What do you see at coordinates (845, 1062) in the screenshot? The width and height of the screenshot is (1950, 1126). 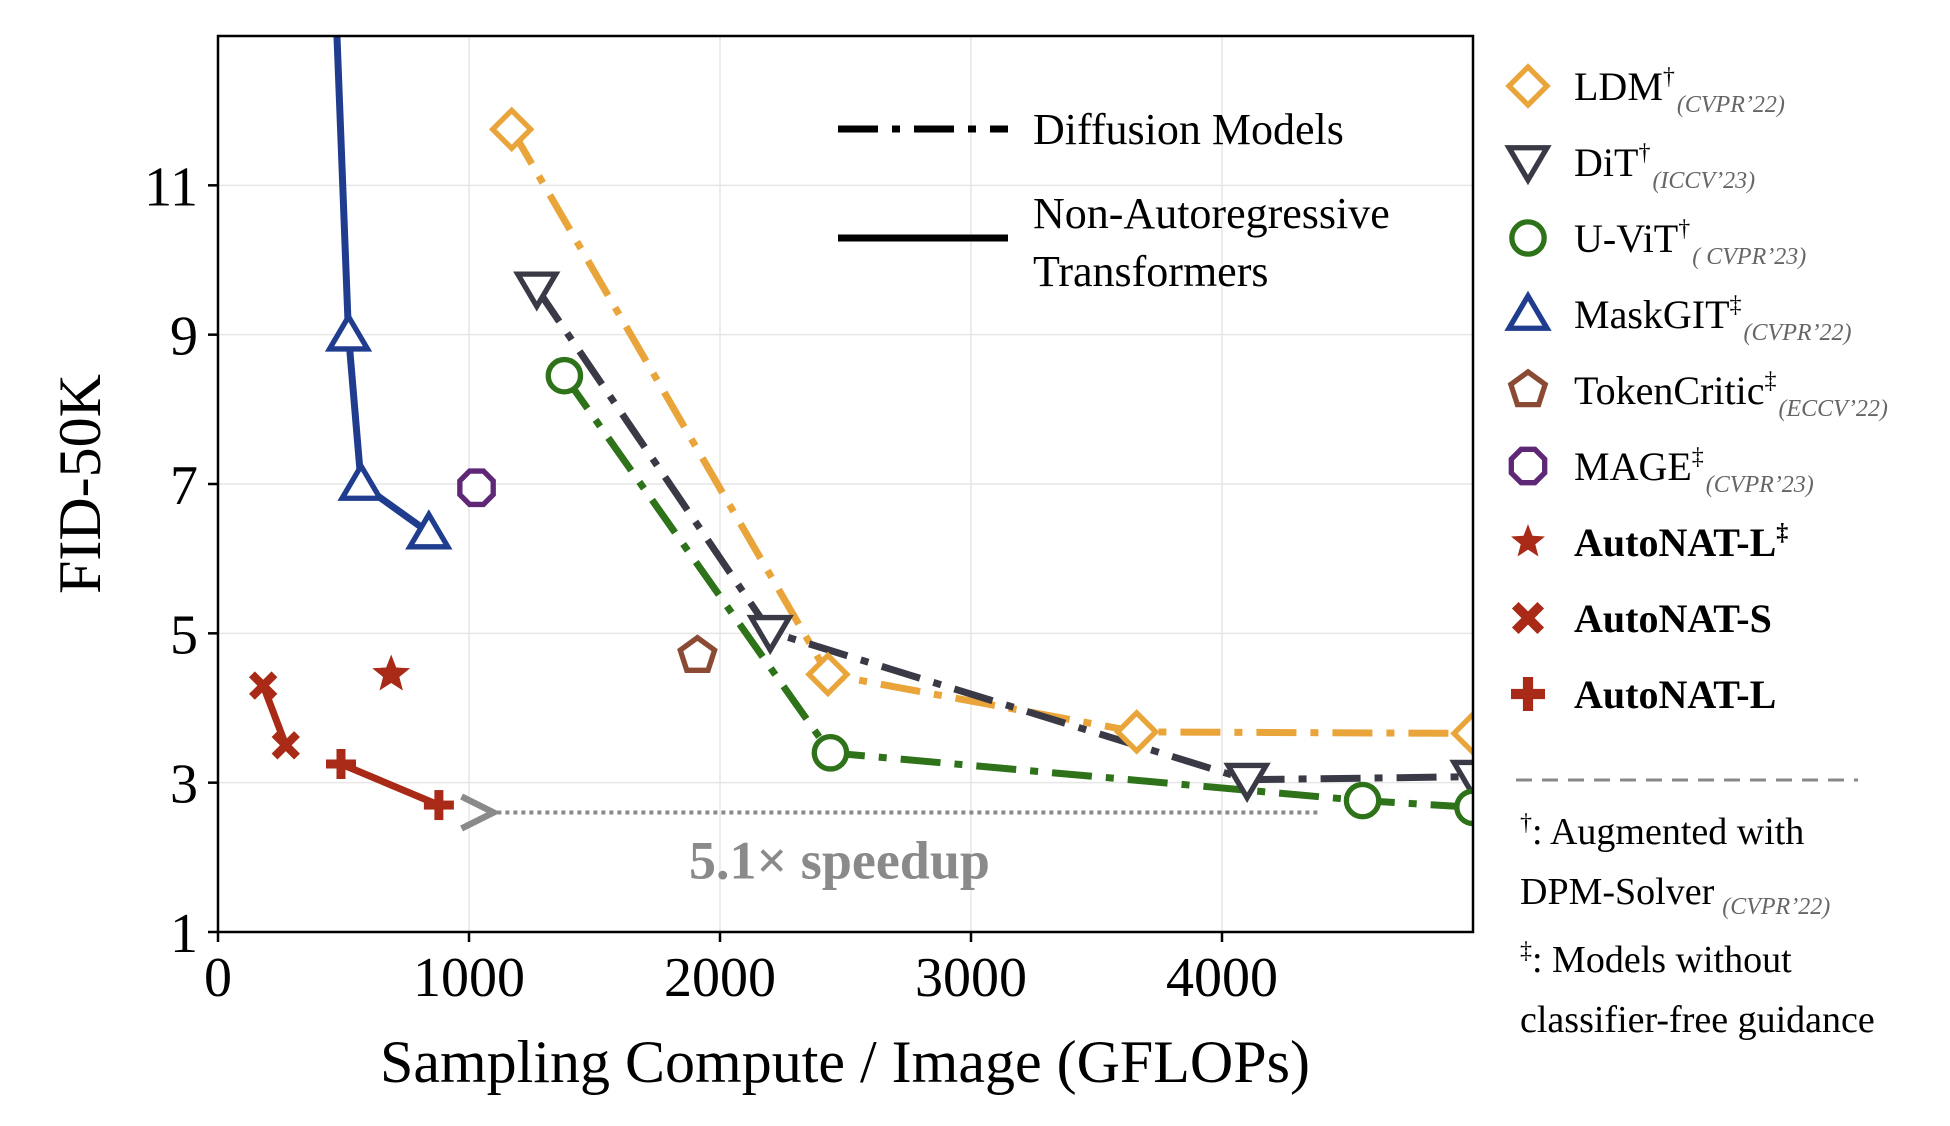 I see `x-axis-label: Sampling Compute / Image (GFLOPs)` at bounding box center [845, 1062].